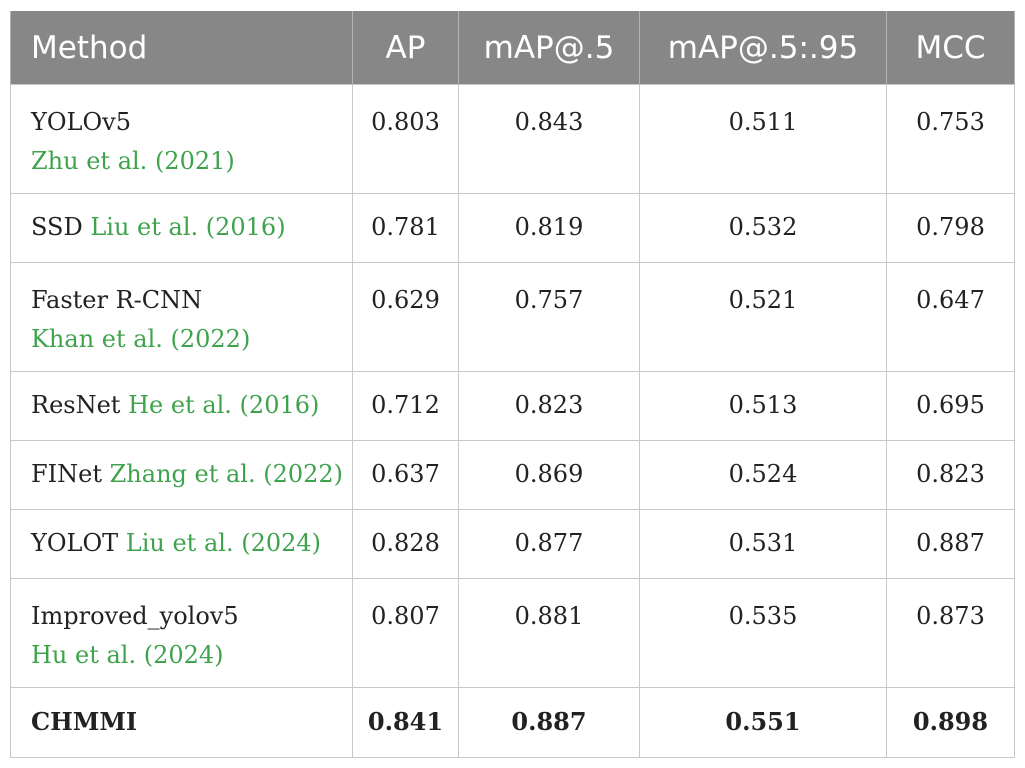 The width and height of the screenshot is (1025, 768). What do you see at coordinates (405, 406) in the screenshot?
I see `ap-cell: 0.712` at bounding box center [405, 406].